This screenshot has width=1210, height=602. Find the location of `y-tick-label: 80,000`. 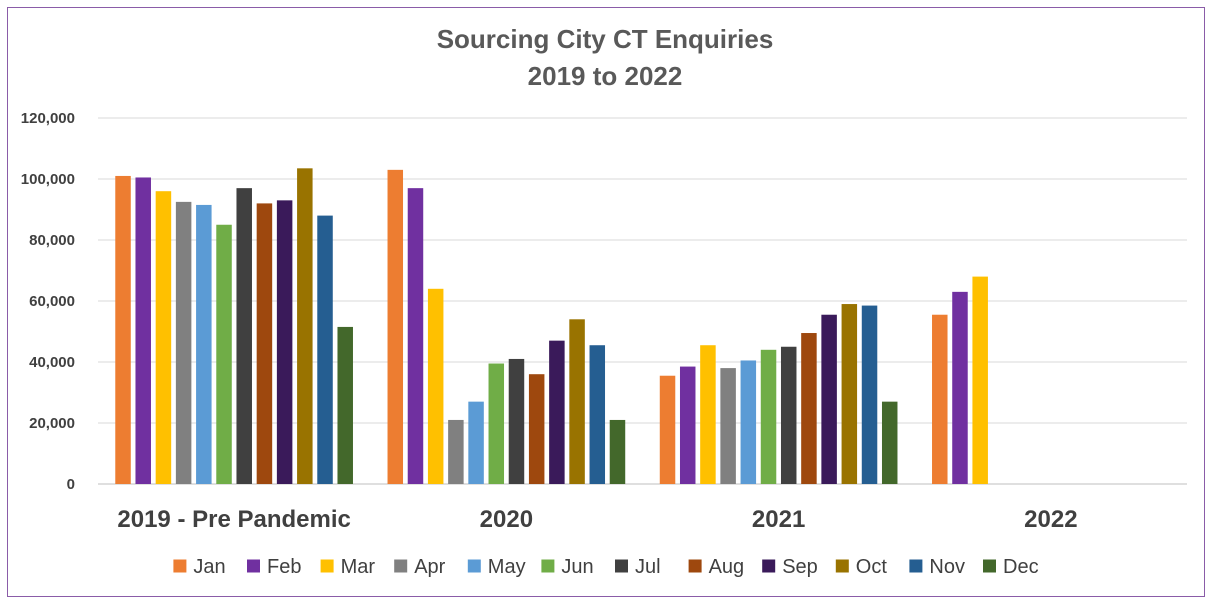

y-tick-label: 80,000 is located at coordinates (52, 240).